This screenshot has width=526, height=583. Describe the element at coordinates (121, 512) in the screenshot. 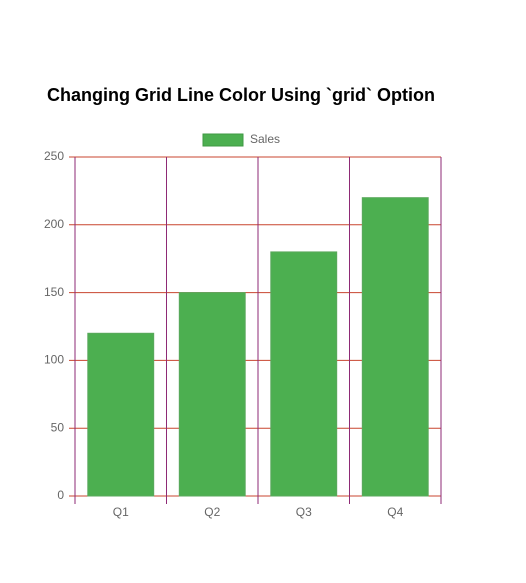

I see `x-tick-label: Q1` at that location.